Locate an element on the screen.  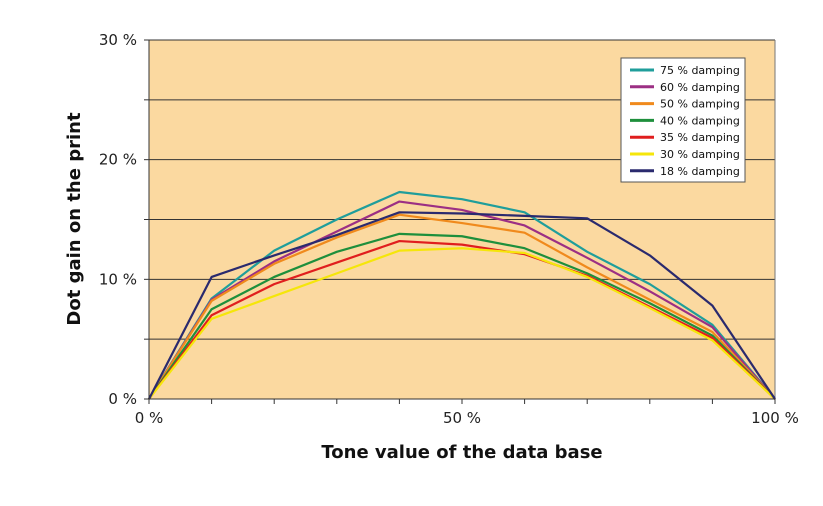
legend-label: 50 % damping is located at coordinates (700, 104).